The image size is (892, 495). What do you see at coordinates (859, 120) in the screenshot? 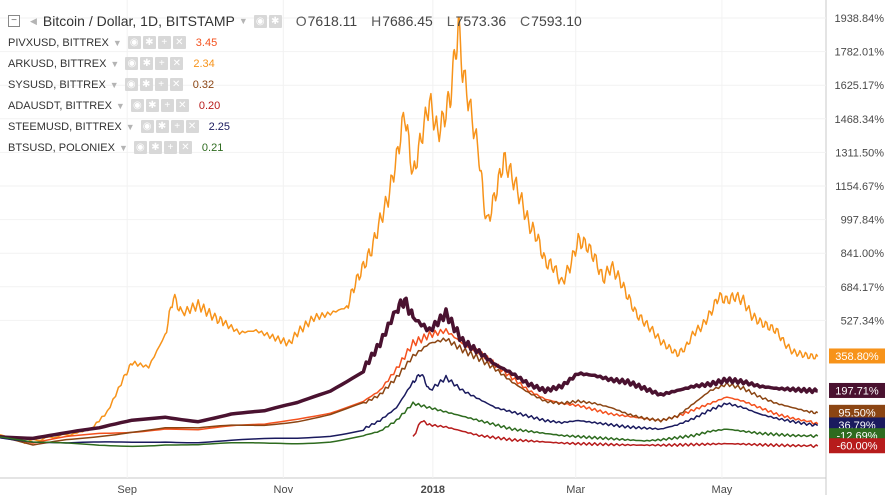
I see `y-tick-label: 1468.34%` at bounding box center [859, 120].